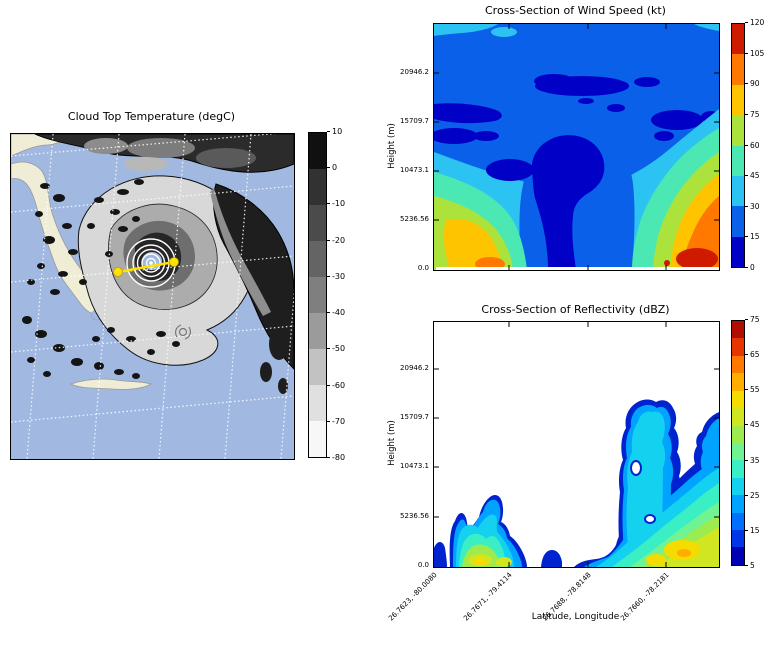 The height and width of the screenshot is (648, 773). I want to click on refl-colorbar-label: 45, so click(755, 424).